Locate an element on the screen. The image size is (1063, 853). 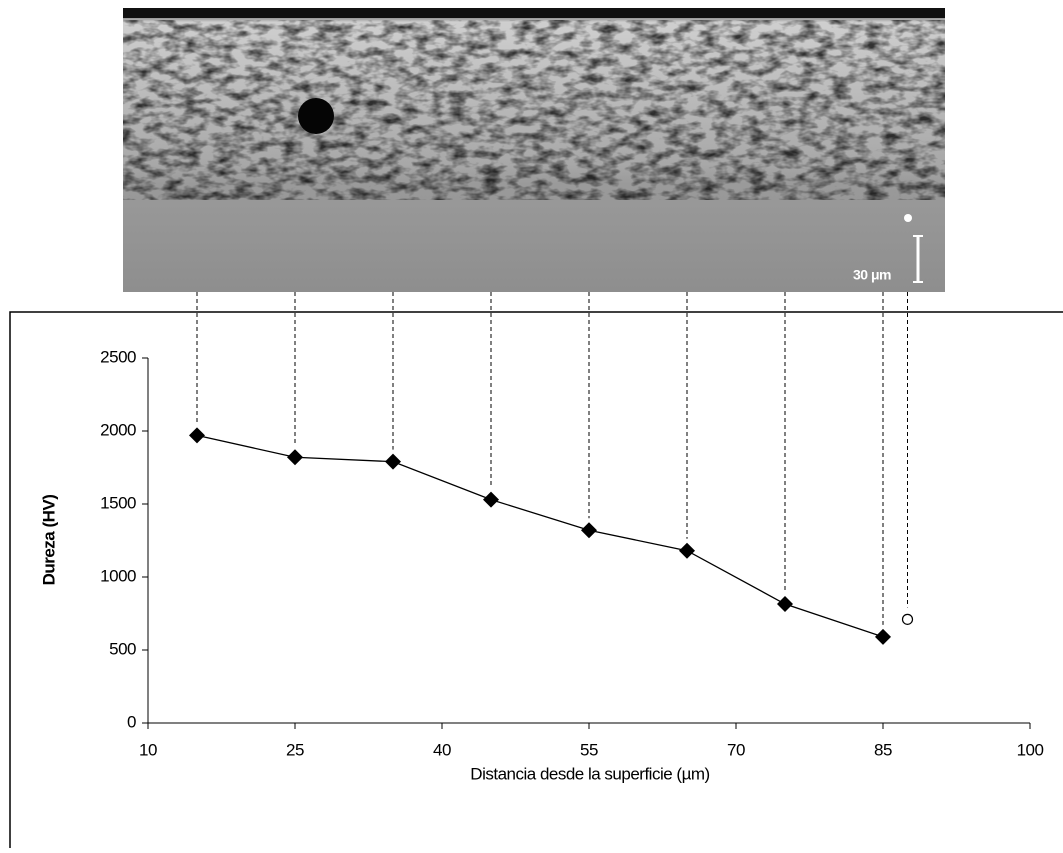
micrograph-point is located at coordinates (908, 218).